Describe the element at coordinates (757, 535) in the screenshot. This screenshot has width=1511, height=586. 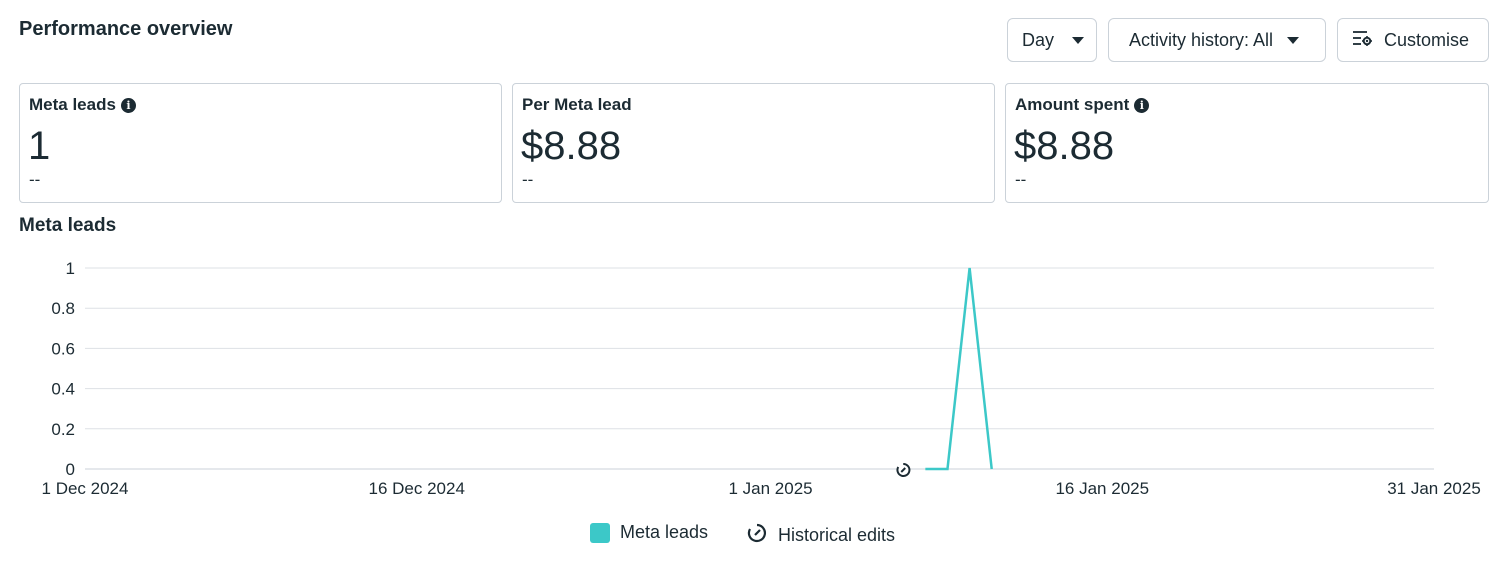
I see `historical-edits-icon` at that location.